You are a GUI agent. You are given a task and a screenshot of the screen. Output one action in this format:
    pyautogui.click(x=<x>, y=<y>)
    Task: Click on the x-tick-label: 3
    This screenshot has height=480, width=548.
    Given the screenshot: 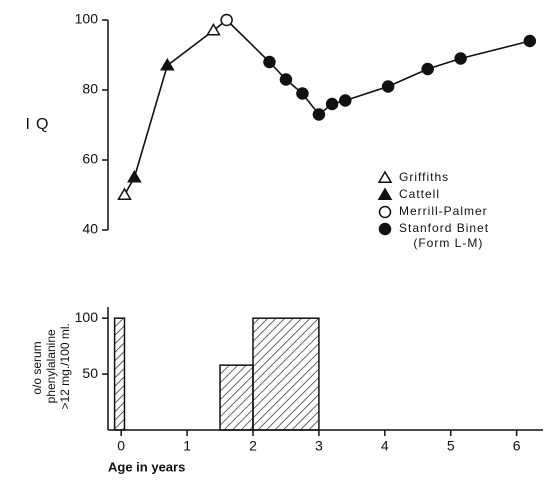 What is the action you would take?
    pyautogui.click(x=319, y=446)
    